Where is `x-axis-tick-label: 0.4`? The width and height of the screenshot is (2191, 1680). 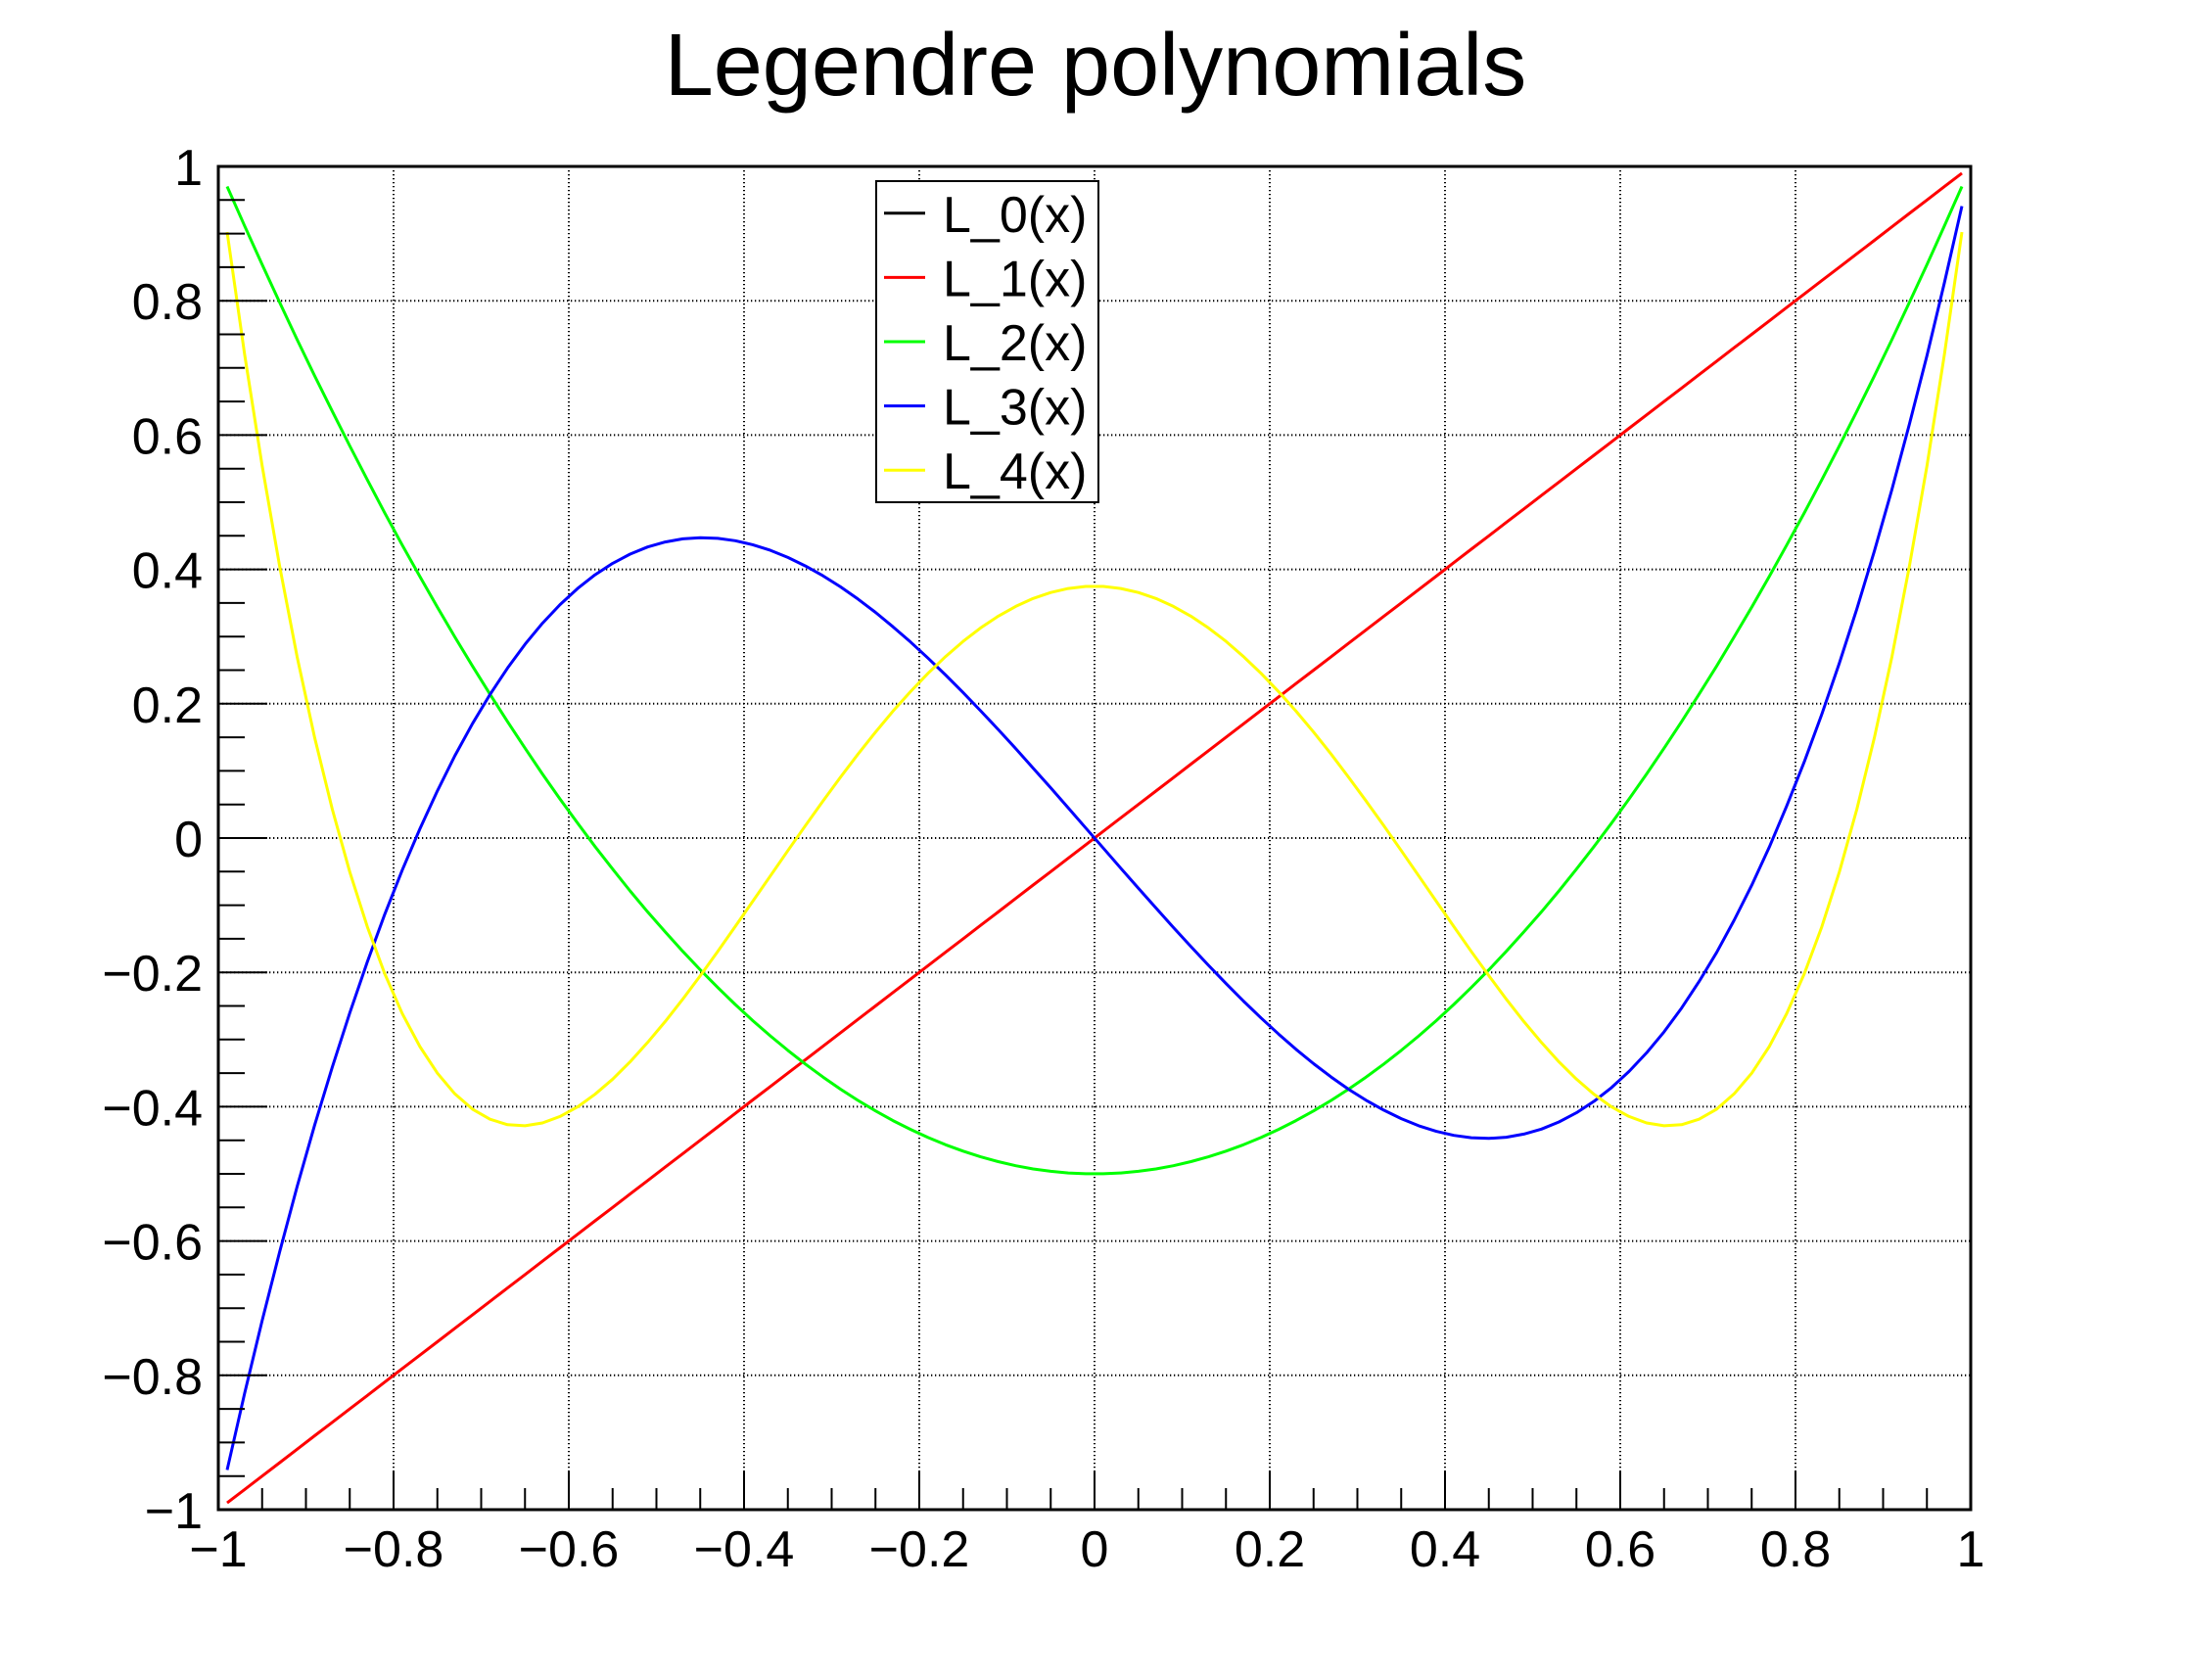
x-axis-tick-label: 0.4 is located at coordinates (1445, 1549).